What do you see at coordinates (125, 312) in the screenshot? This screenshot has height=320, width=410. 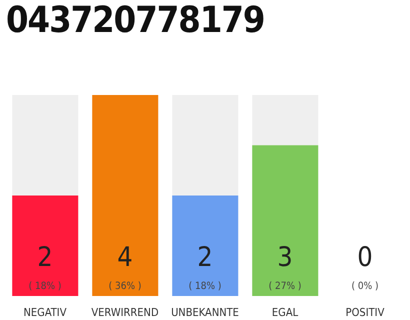 I see `x-tick-label: VERWIRREND` at bounding box center [125, 312].